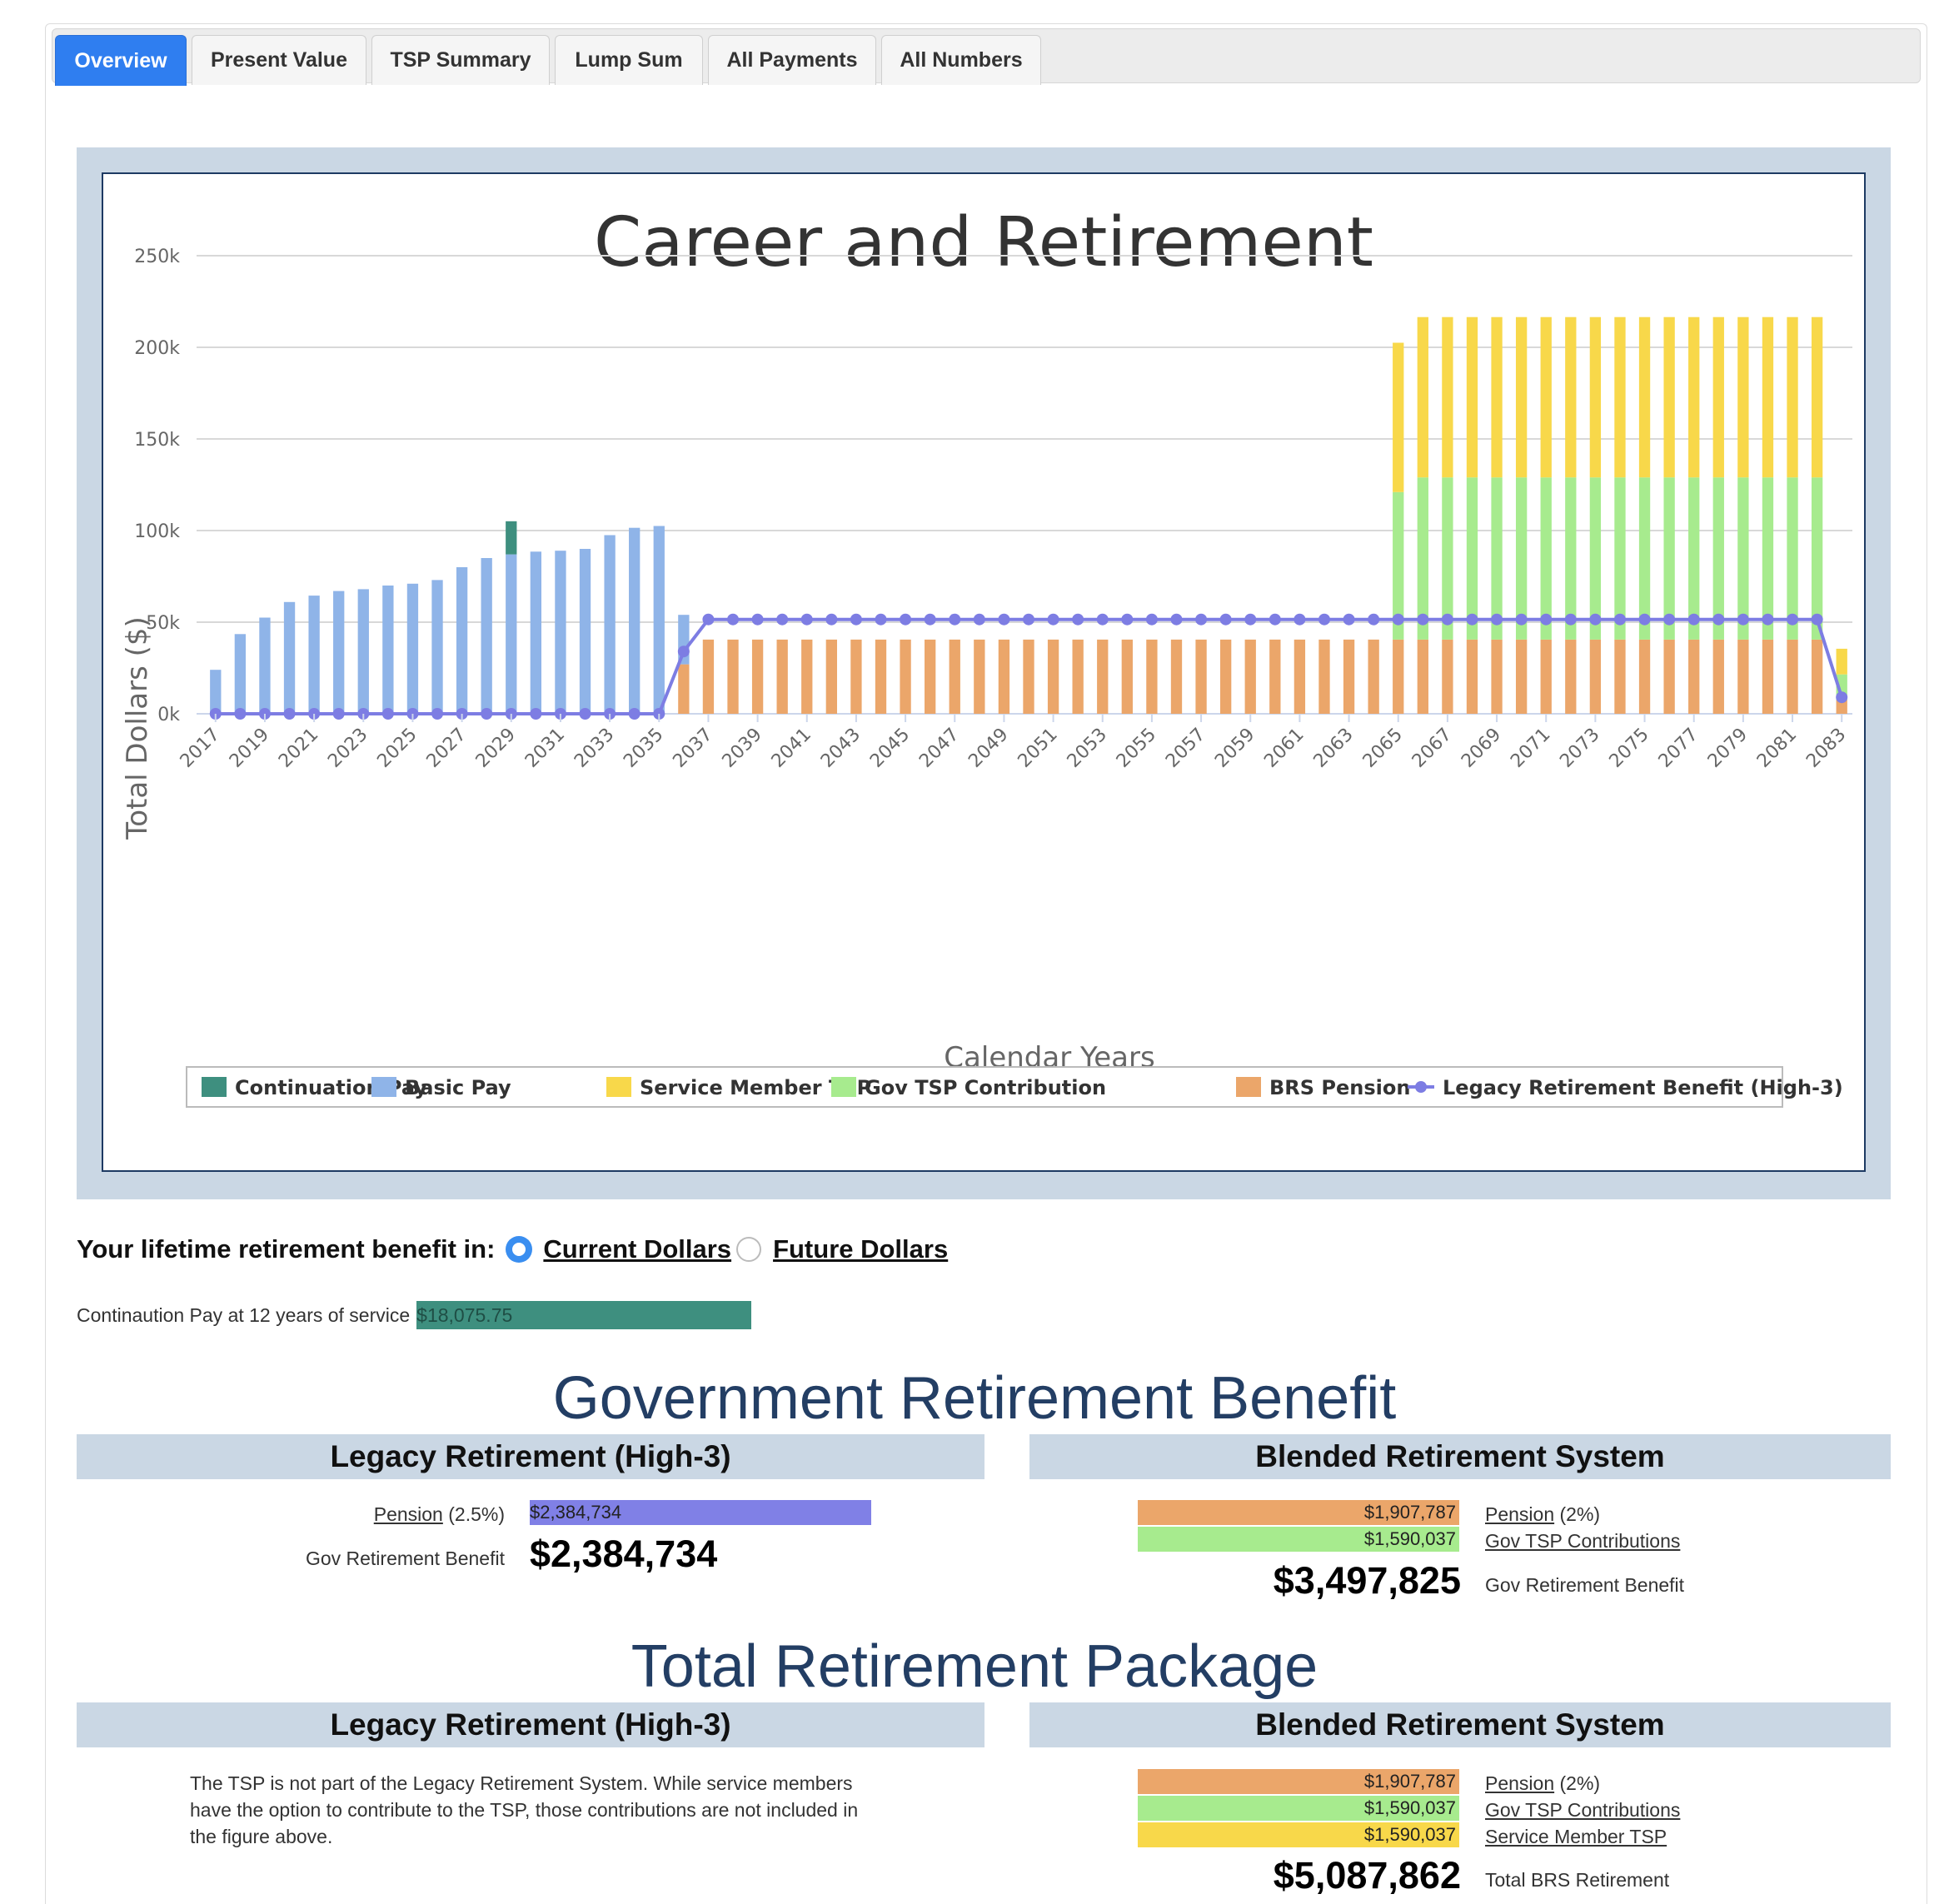 The width and height of the screenshot is (1949, 1904). What do you see at coordinates (249, 748) in the screenshot?
I see `x-tick-label: 2019` at bounding box center [249, 748].